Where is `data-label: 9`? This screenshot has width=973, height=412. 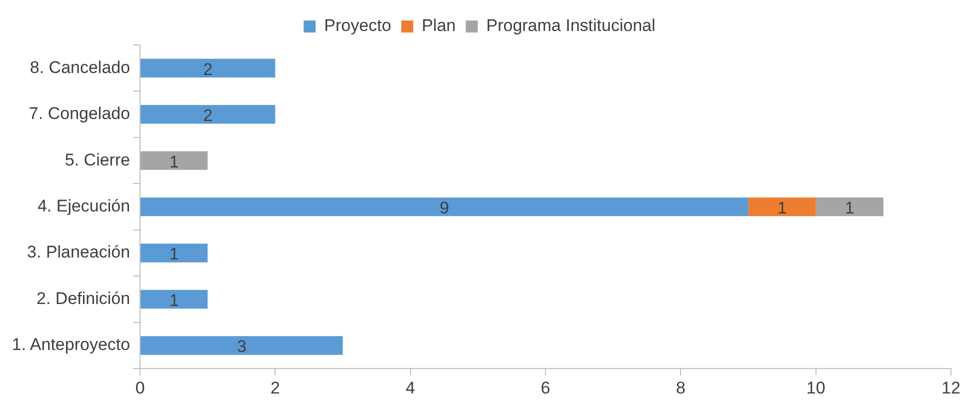 data-label: 9 is located at coordinates (445, 208).